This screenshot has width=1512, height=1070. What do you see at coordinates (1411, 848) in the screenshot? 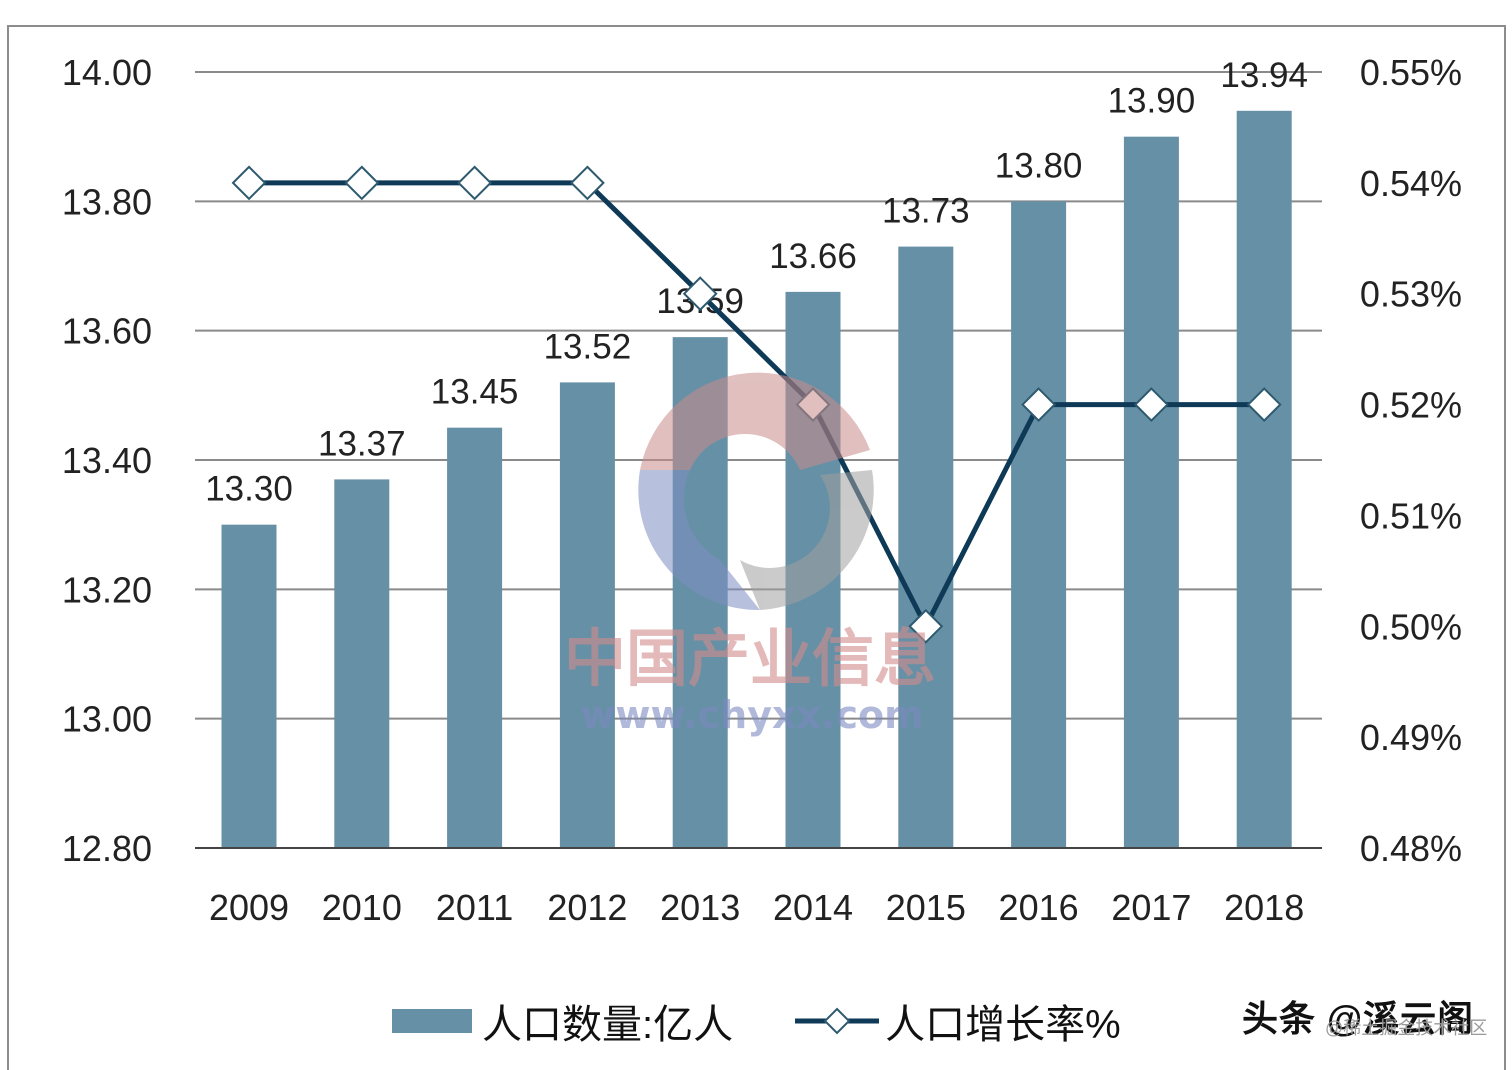
I see `right-axis-tick: 0.48%` at bounding box center [1411, 848].